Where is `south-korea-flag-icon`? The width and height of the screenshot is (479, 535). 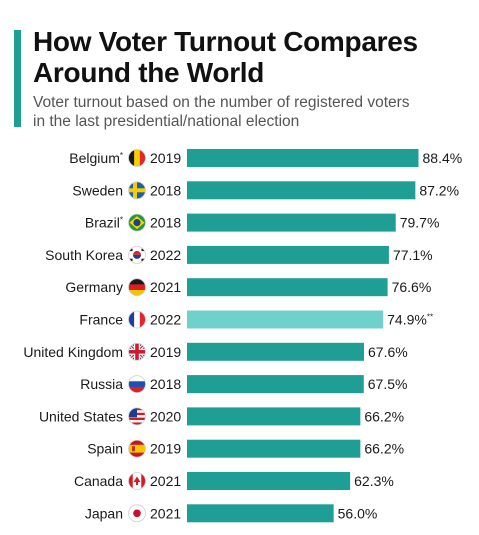
south-korea-flag-icon is located at coordinates (137, 255).